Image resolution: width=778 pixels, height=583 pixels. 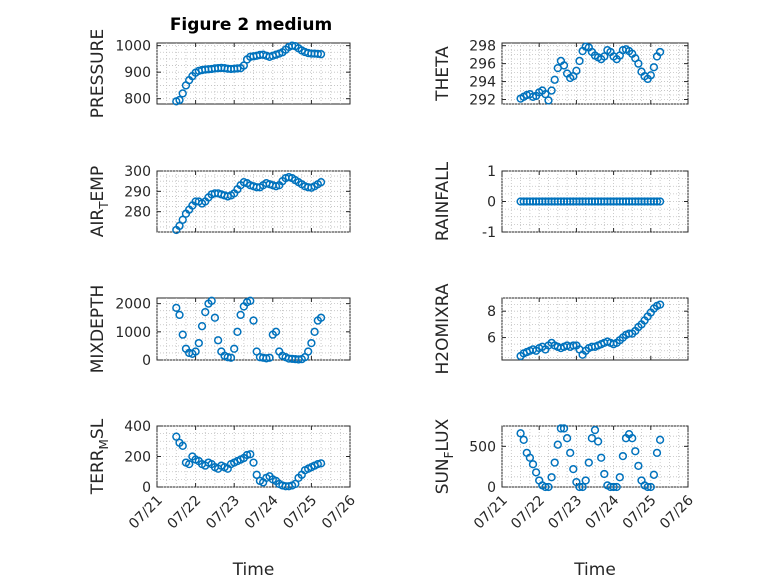 I want to click on pressure-y-tick-label: 1000, so click(x=133, y=47).